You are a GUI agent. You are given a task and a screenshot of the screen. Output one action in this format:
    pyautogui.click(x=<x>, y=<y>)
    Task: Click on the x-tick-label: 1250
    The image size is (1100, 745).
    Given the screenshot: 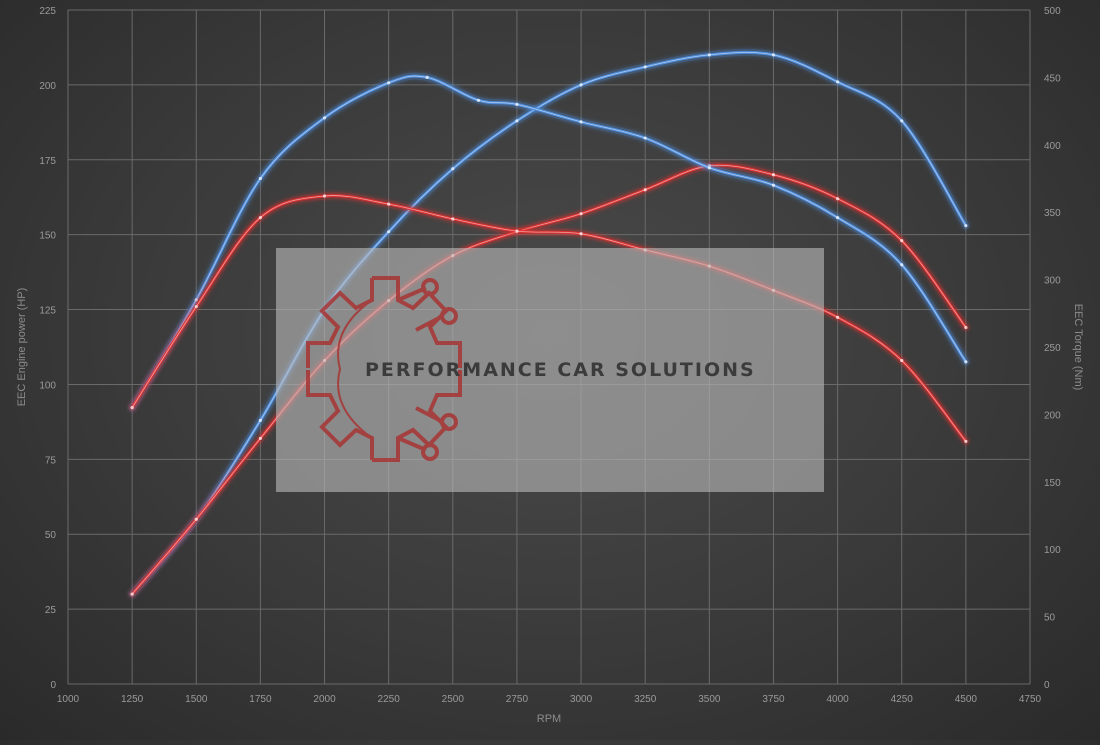 What is the action you would take?
    pyautogui.click(x=132, y=699)
    